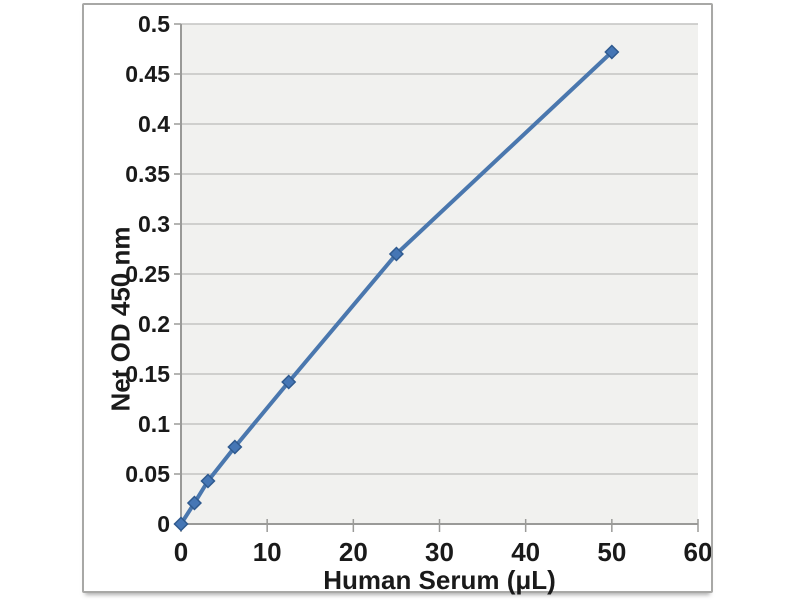 Image resolution: width=800 pixels, height=600 pixels. What do you see at coordinates (163, 524) in the screenshot?
I see `y-tick-label: 0` at bounding box center [163, 524].